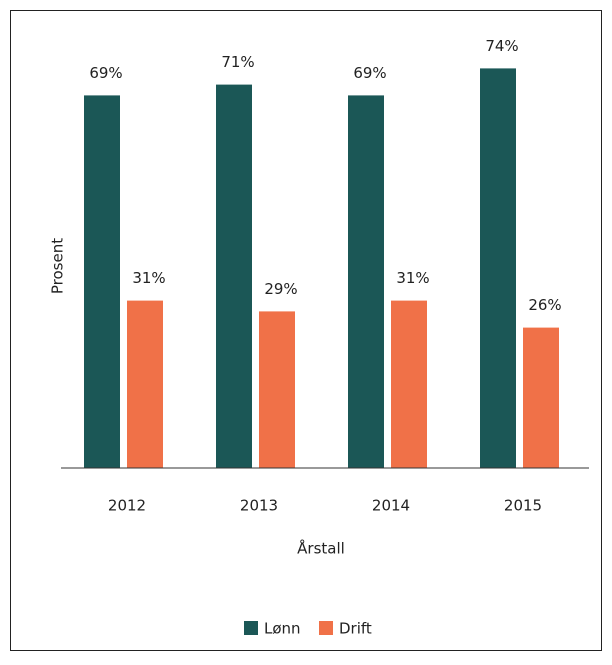 The image size is (612, 665). I want to click on x-tick-label: 2014, so click(391, 506).